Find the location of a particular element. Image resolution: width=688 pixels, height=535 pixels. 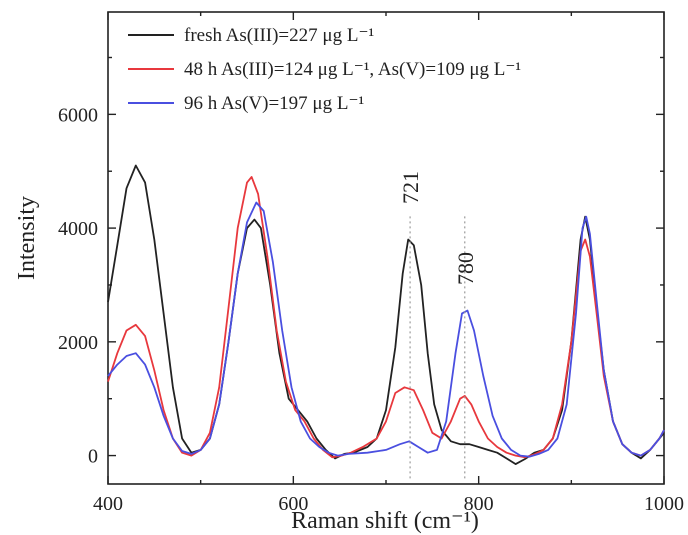

y-axis-title: Intensity is located at coordinates (27, 238).